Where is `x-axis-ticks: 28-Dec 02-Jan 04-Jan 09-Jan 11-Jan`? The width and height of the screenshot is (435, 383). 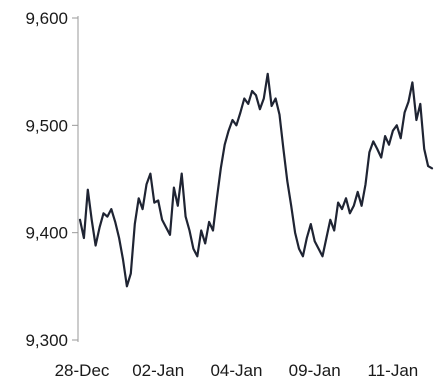 x-axis-ticks: 28-Dec 02-Jan 04-Jan 09-Jan 11-Jan is located at coordinates (237, 370).